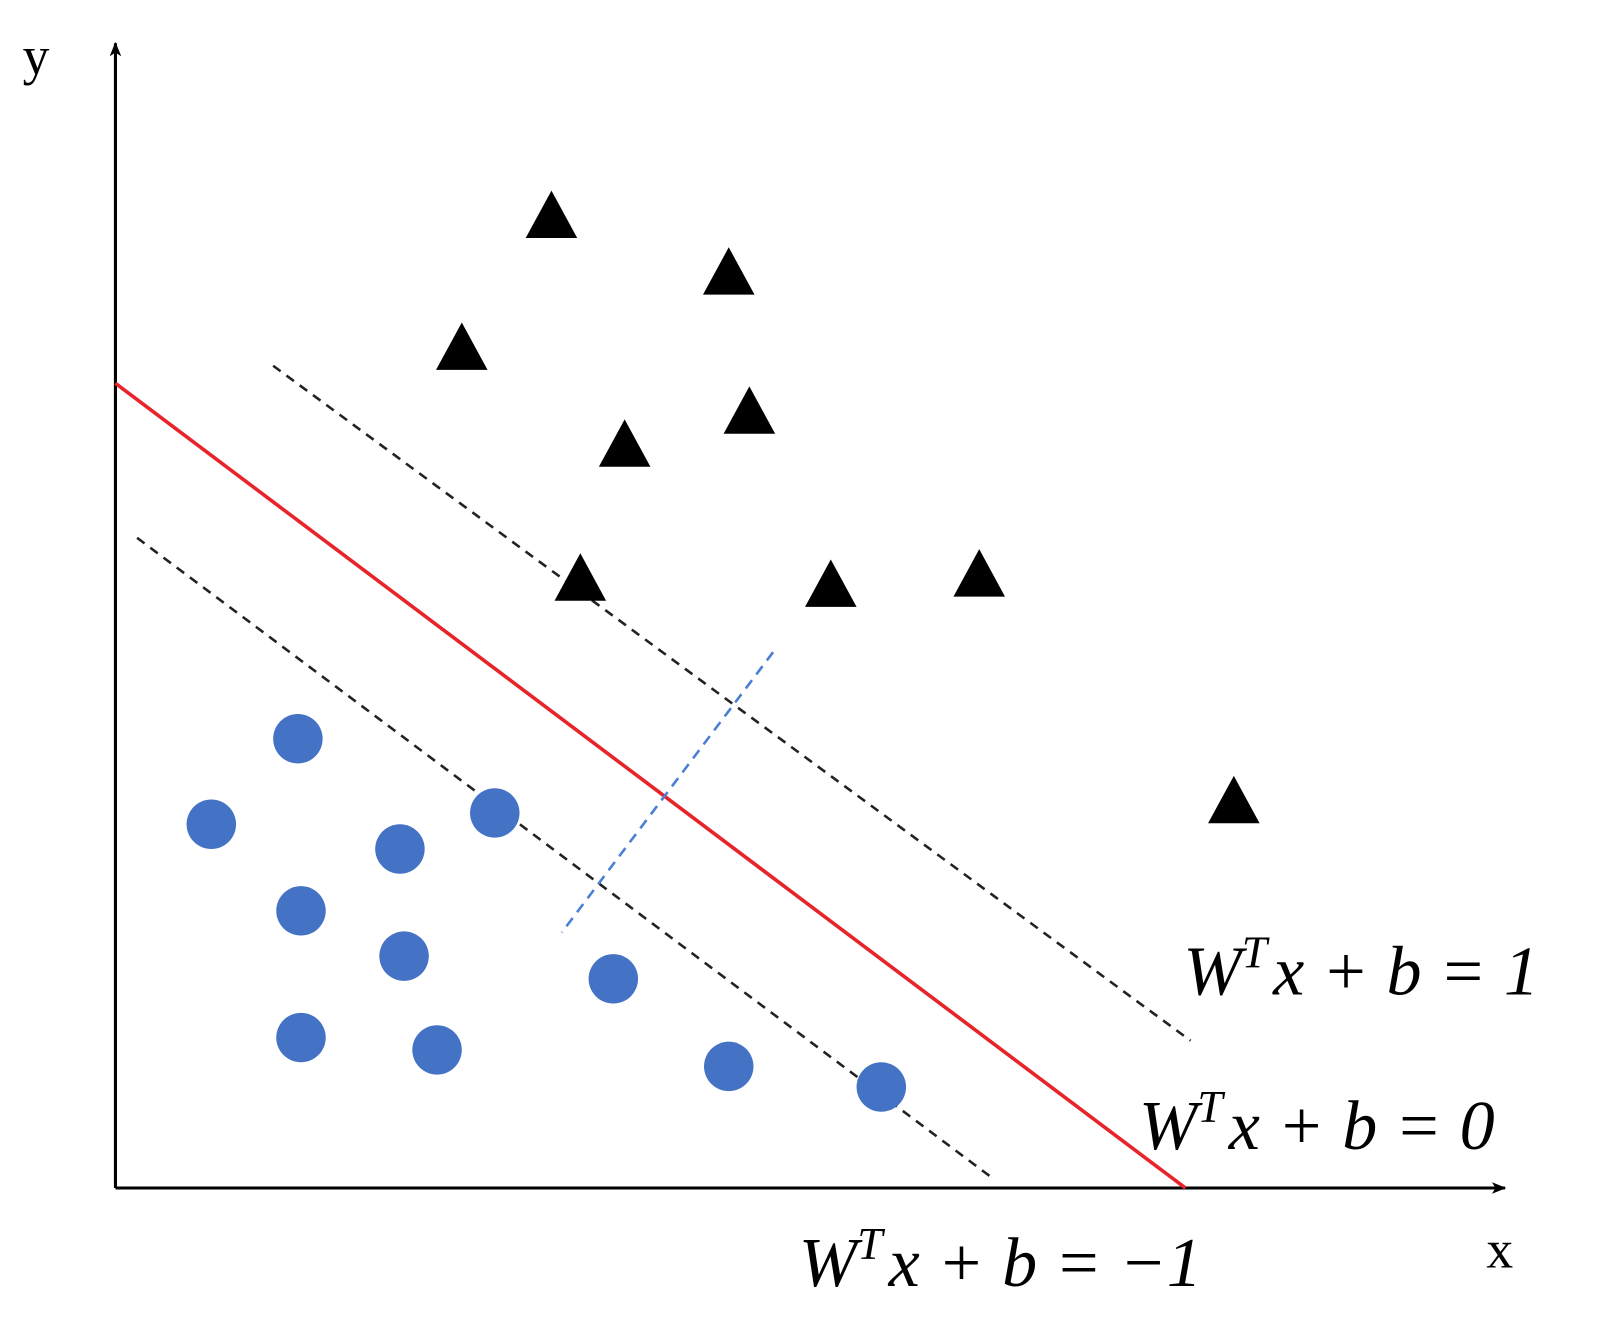  What do you see at coordinates (1045, 1263) in the screenshot?
I see `eq-expr: x + b = −1` at bounding box center [1045, 1263].